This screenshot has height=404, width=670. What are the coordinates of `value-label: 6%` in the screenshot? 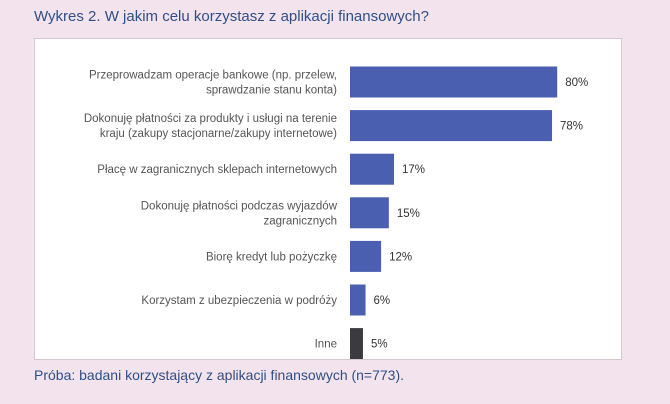 It's located at (382, 301).